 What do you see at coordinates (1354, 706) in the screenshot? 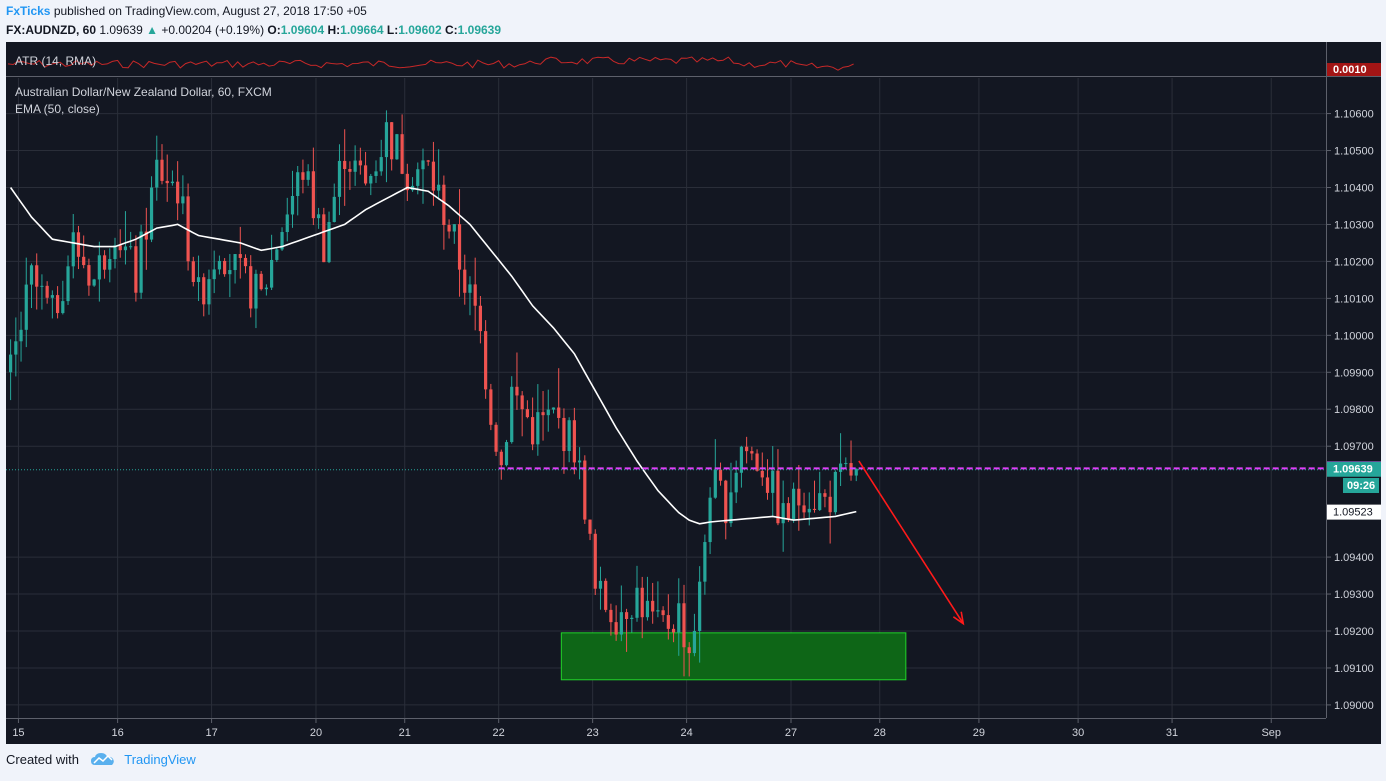
I see `y-tick-label: 1.09000` at bounding box center [1354, 706].